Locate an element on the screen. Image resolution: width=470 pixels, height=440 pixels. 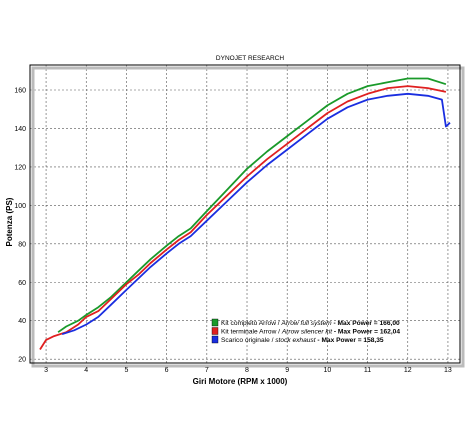
legend-entry-part: - Max Power = 166,00 is located at coordinates (366, 323).